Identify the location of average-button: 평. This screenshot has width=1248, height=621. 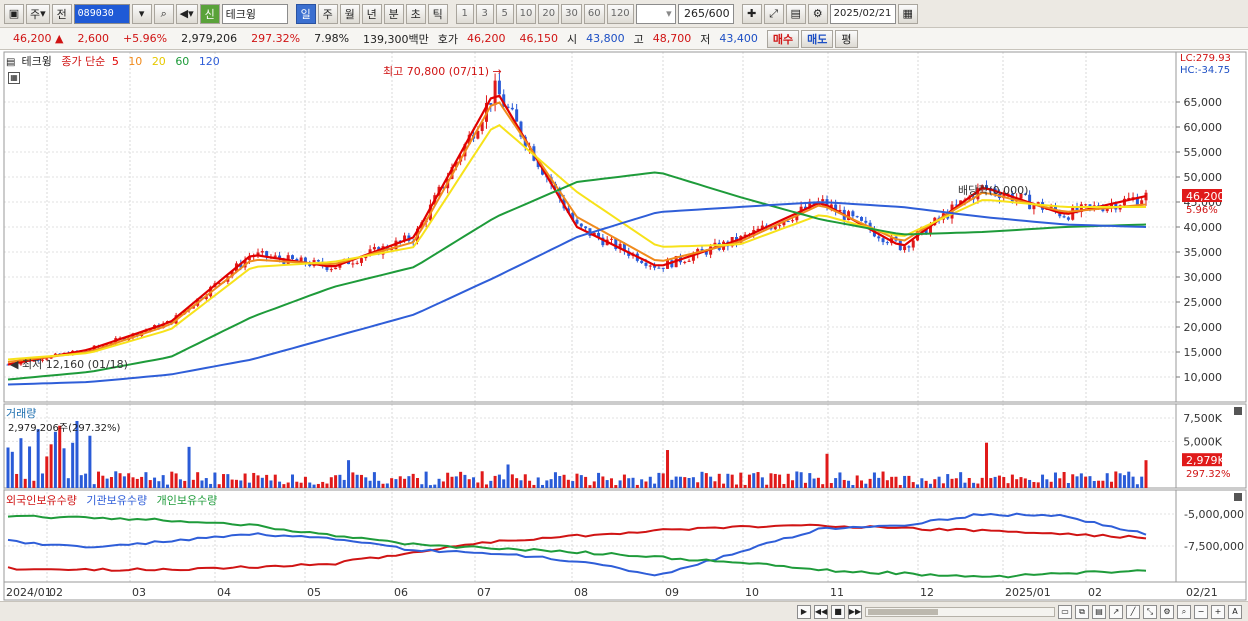
(846, 38).